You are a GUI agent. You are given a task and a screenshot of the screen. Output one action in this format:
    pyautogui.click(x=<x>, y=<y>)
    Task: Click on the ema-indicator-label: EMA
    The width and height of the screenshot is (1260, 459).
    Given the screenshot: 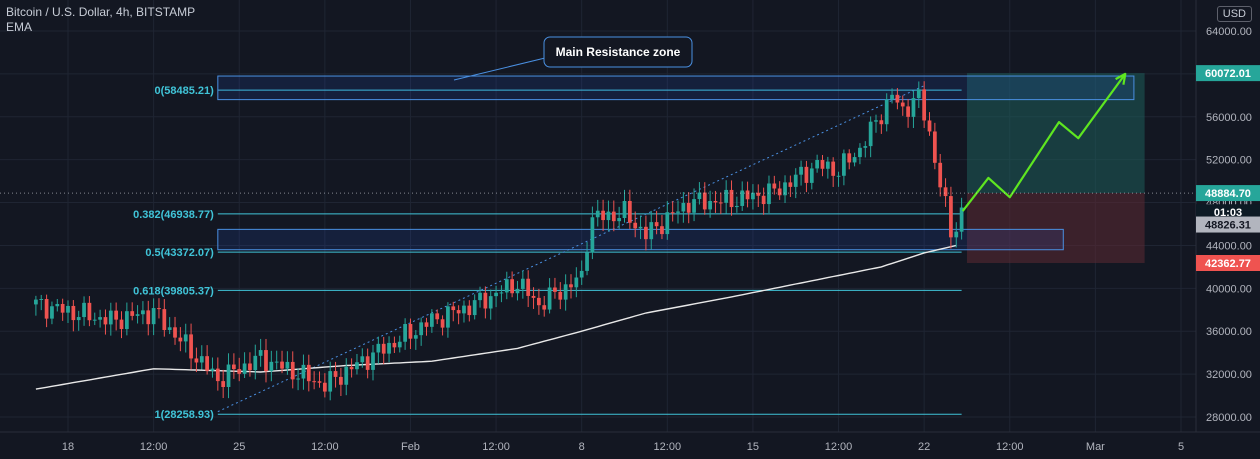 What is the action you would take?
    pyautogui.click(x=19, y=27)
    